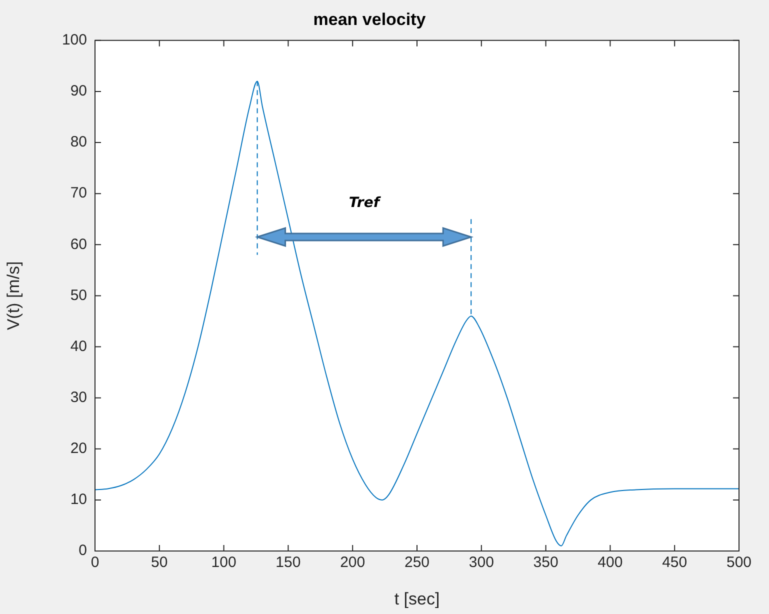 The image size is (769, 614). What do you see at coordinates (95, 563) in the screenshot?
I see `x-tick-label: 0` at bounding box center [95, 563].